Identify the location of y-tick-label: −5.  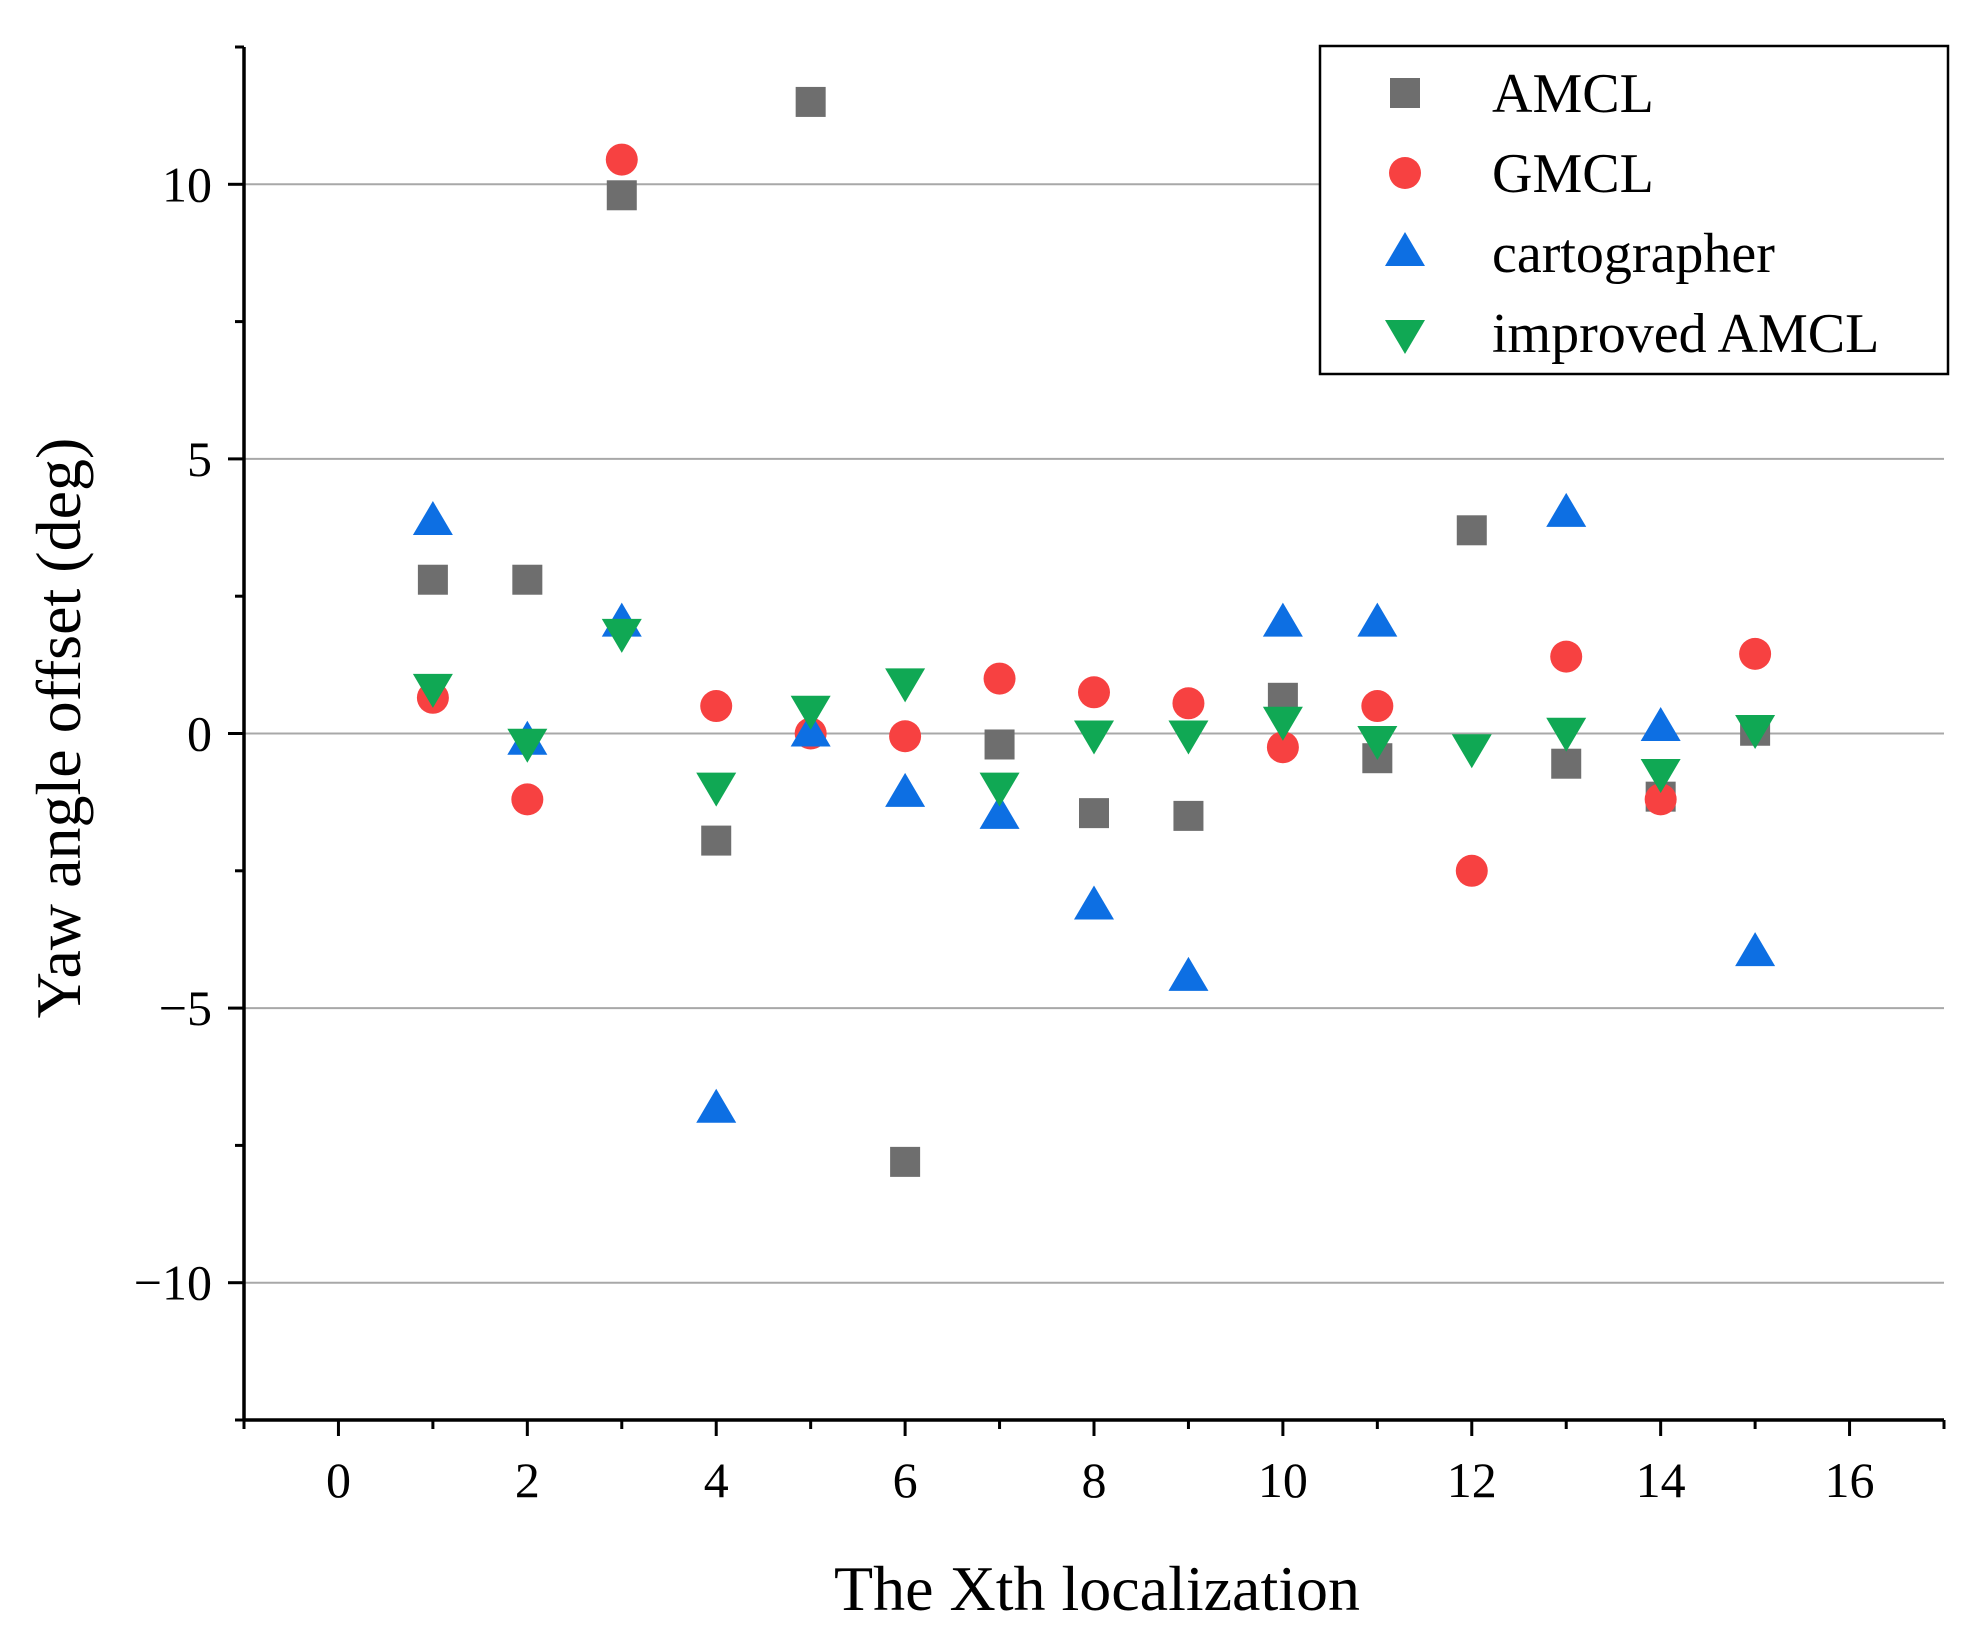
(185, 1008).